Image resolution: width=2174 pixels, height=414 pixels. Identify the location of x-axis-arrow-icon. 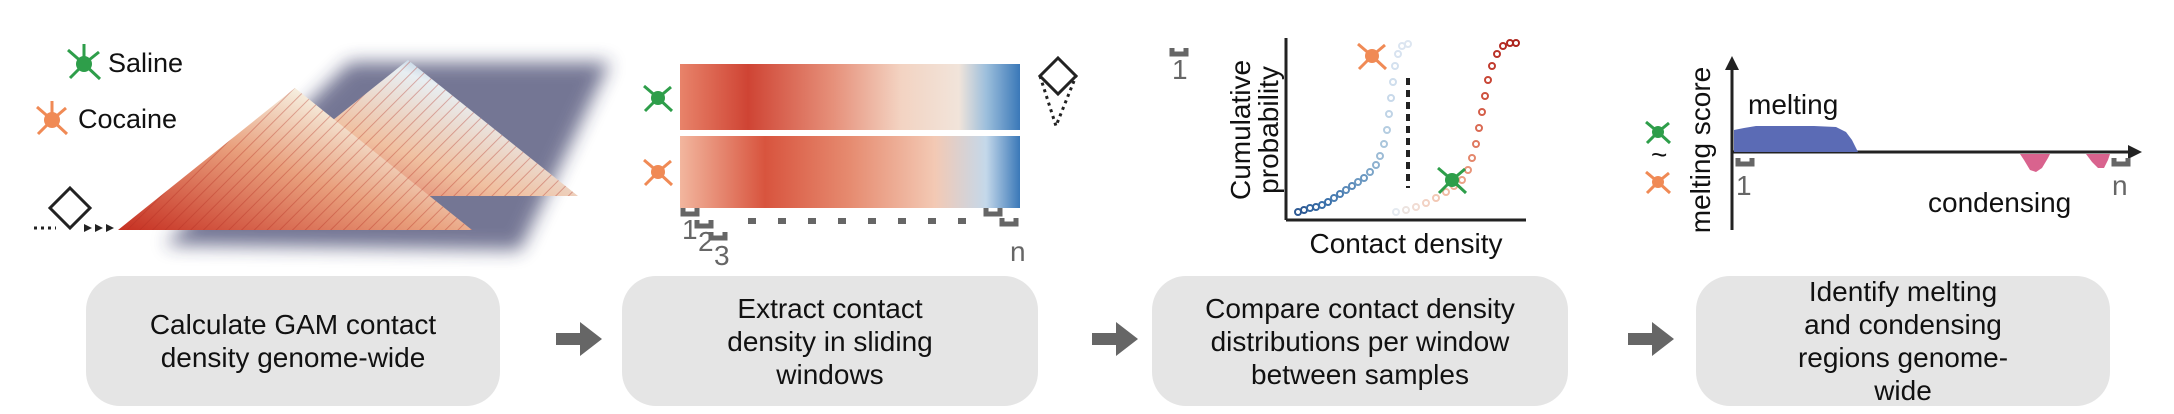
(2135, 152).